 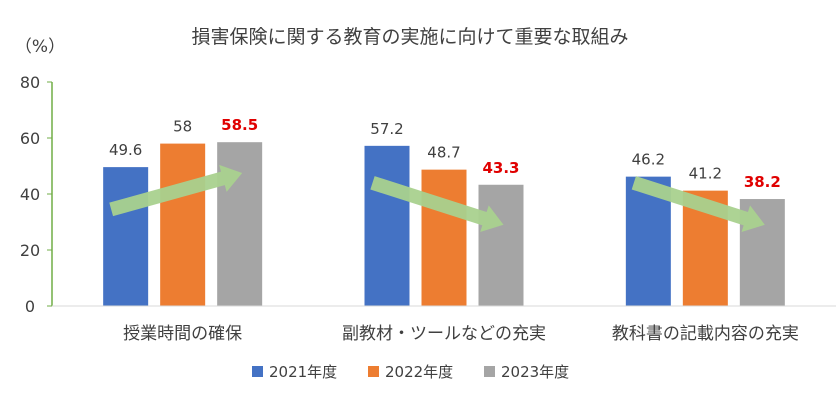 What do you see at coordinates (500, 168) in the screenshot?
I see `data-label: 43.3` at bounding box center [500, 168].